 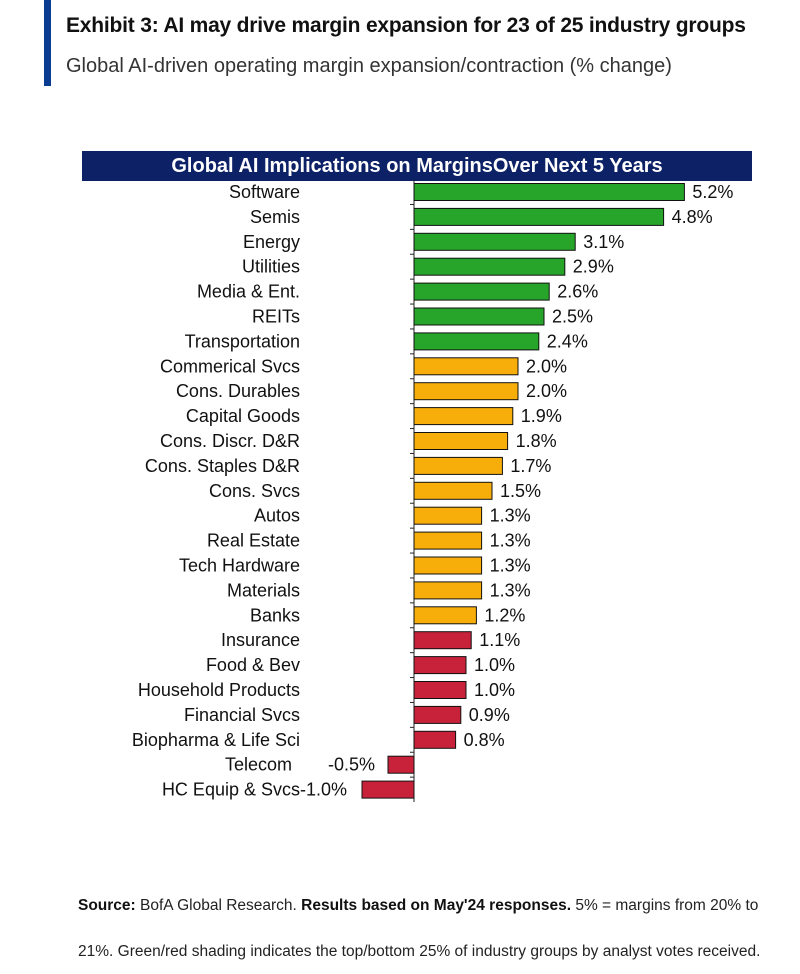 What do you see at coordinates (489, 266) in the screenshot?
I see `bar-utilities` at bounding box center [489, 266].